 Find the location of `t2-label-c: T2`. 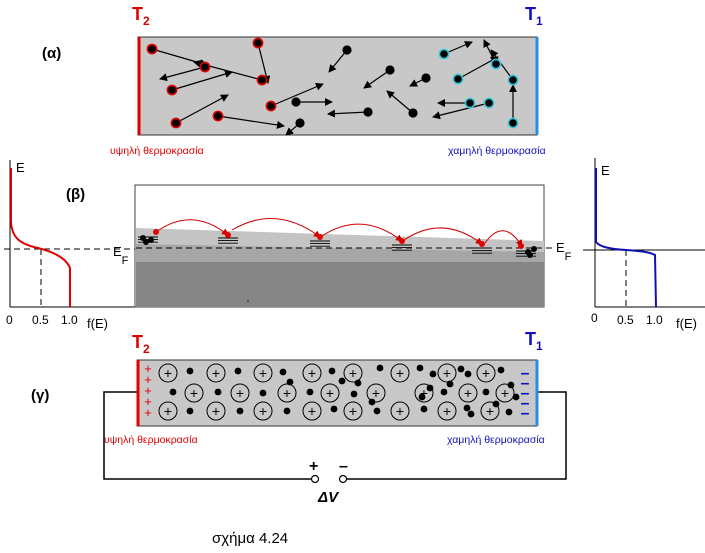

t2-label-c: T2 is located at coordinates (141, 344).